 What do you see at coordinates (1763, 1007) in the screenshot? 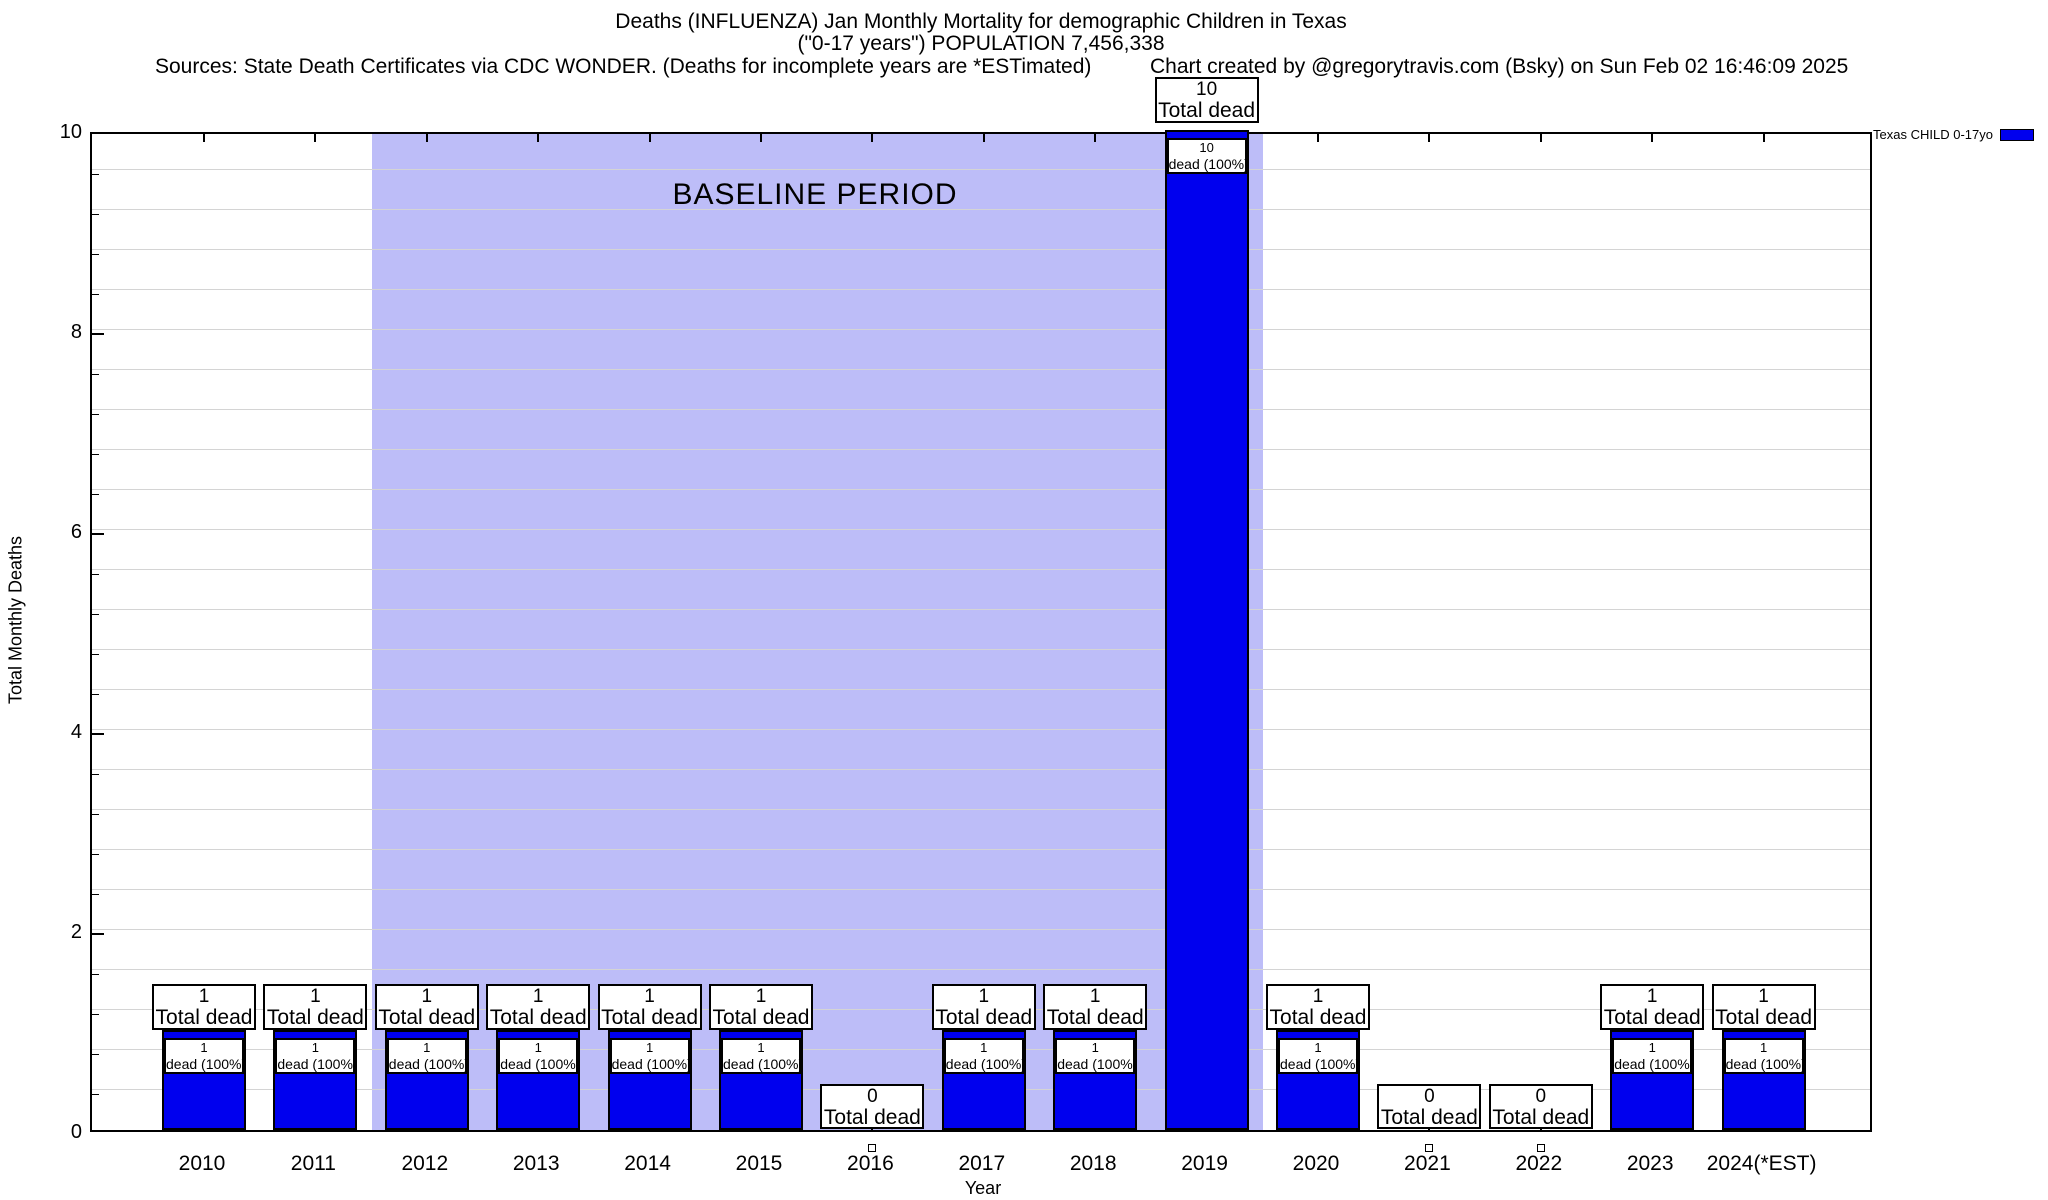
I see `total-dead-label-2024(*EST): 1 Total dead` at bounding box center [1763, 1007].